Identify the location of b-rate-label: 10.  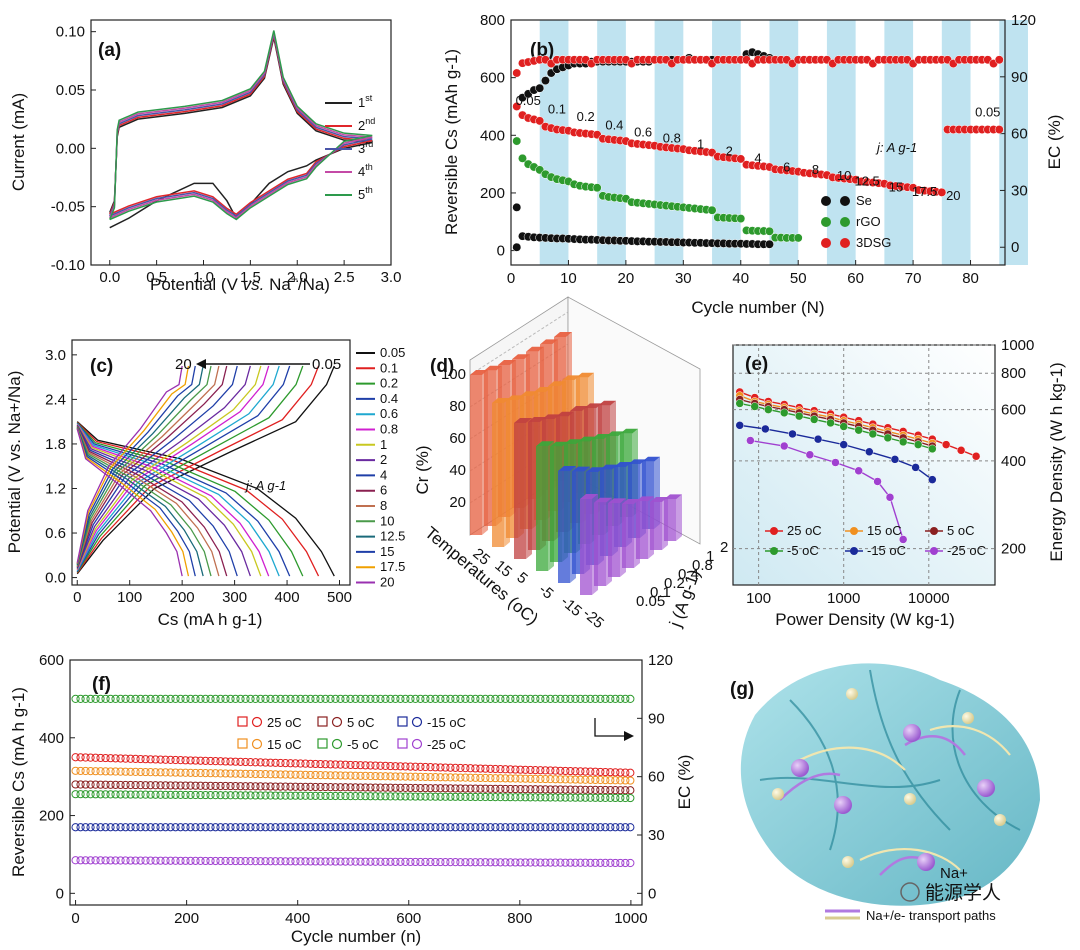
(844, 175).